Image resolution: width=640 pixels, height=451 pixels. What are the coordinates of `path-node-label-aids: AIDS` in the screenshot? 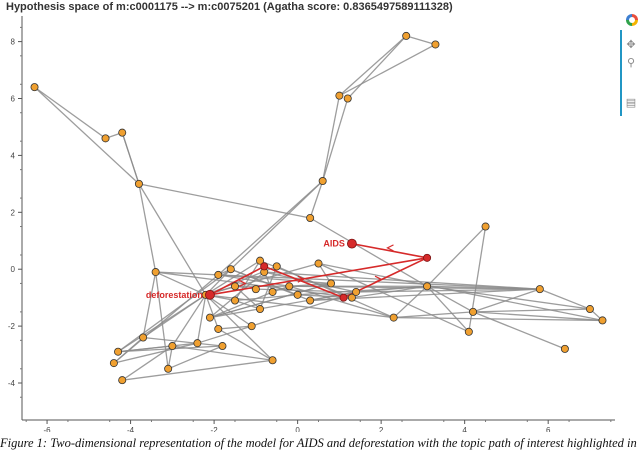 It's located at (334, 244).